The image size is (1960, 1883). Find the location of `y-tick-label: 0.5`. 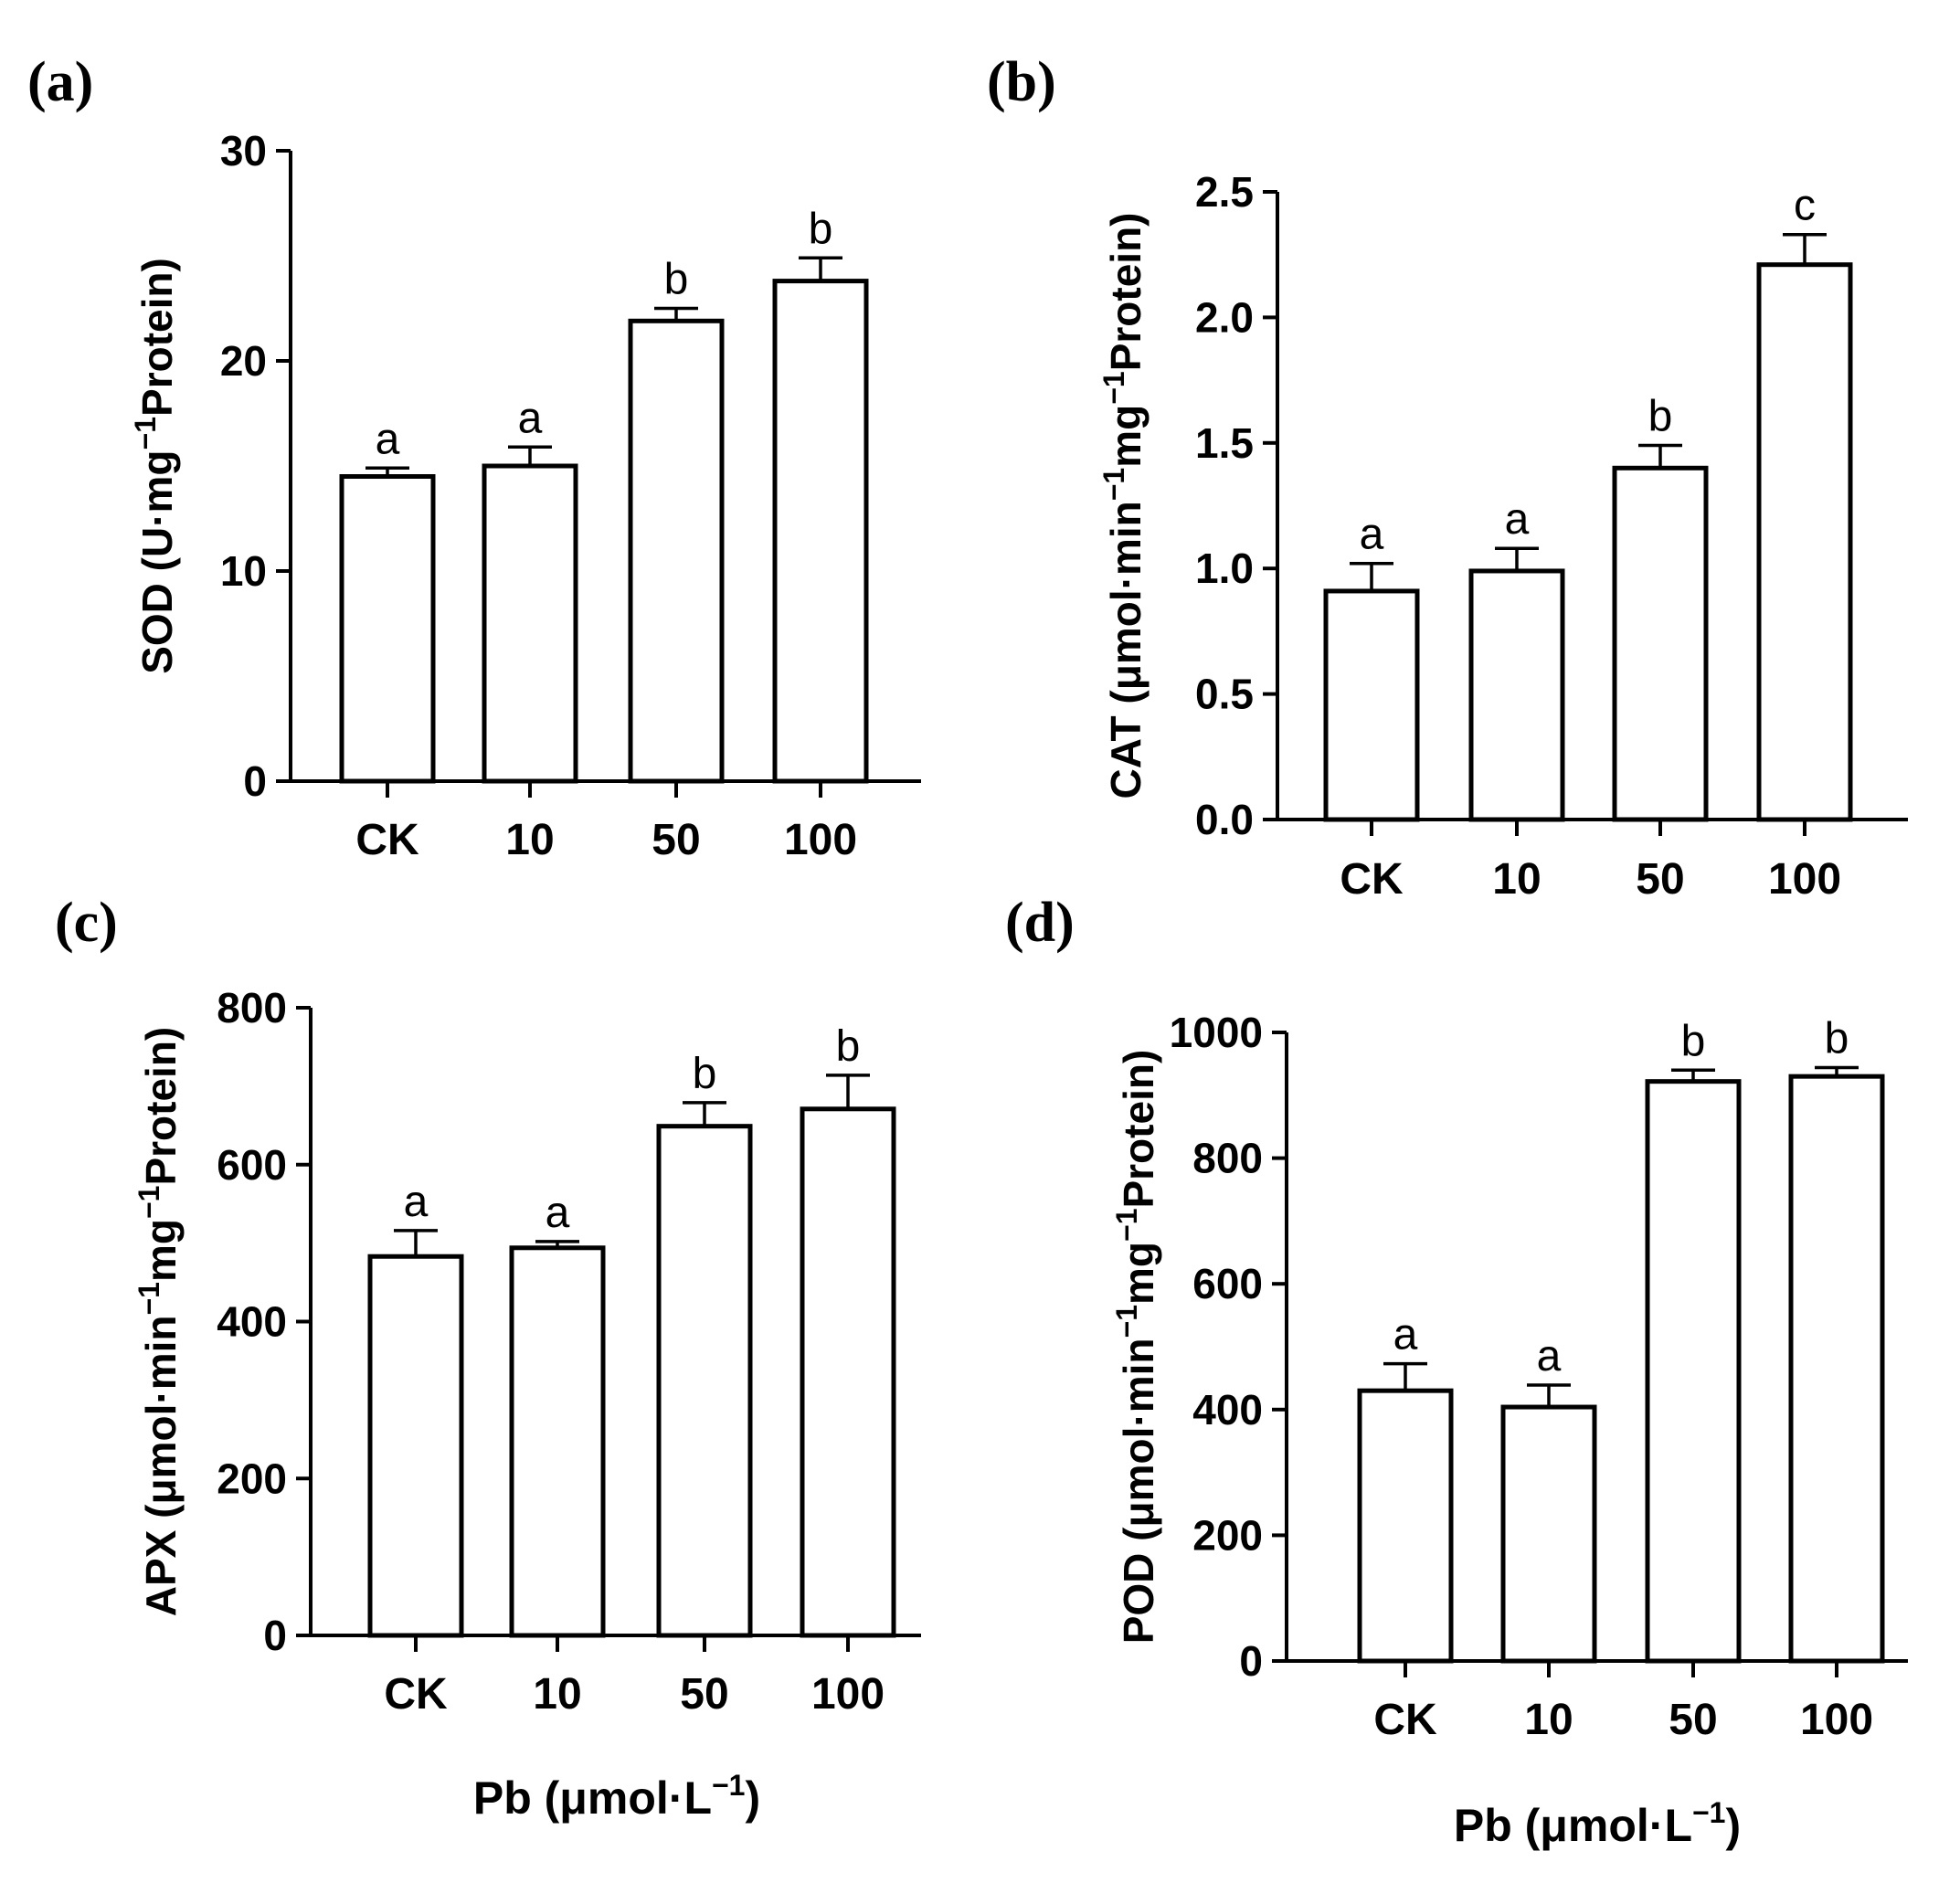

y-tick-label: 0.5 is located at coordinates (1225, 694).